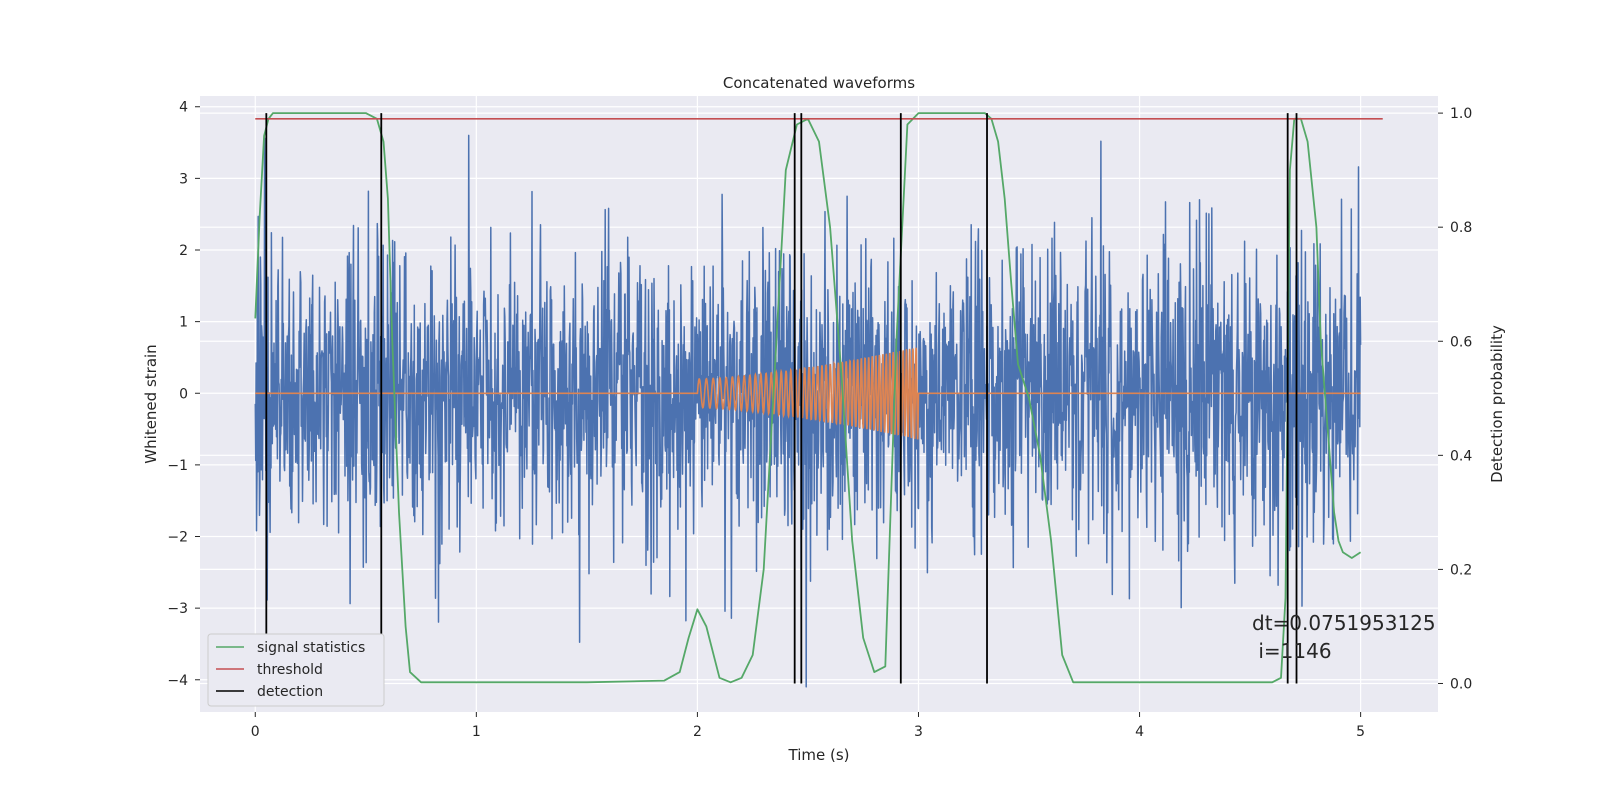 The width and height of the screenshot is (1600, 800). I want to click on y-left-tick-label: 0, so click(183, 394).